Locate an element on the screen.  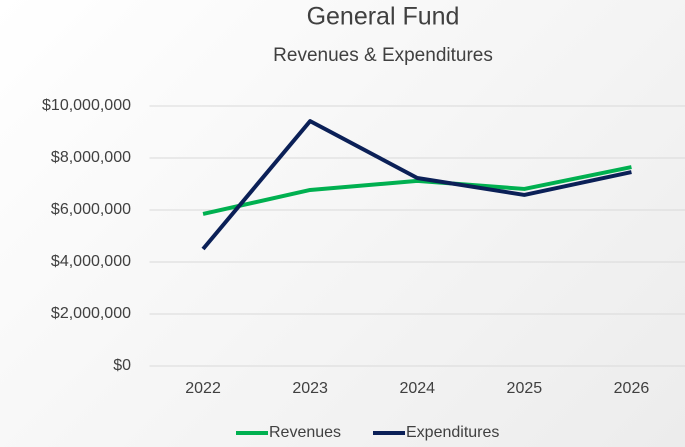
chart-title: General Fund is located at coordinates (383, 17).